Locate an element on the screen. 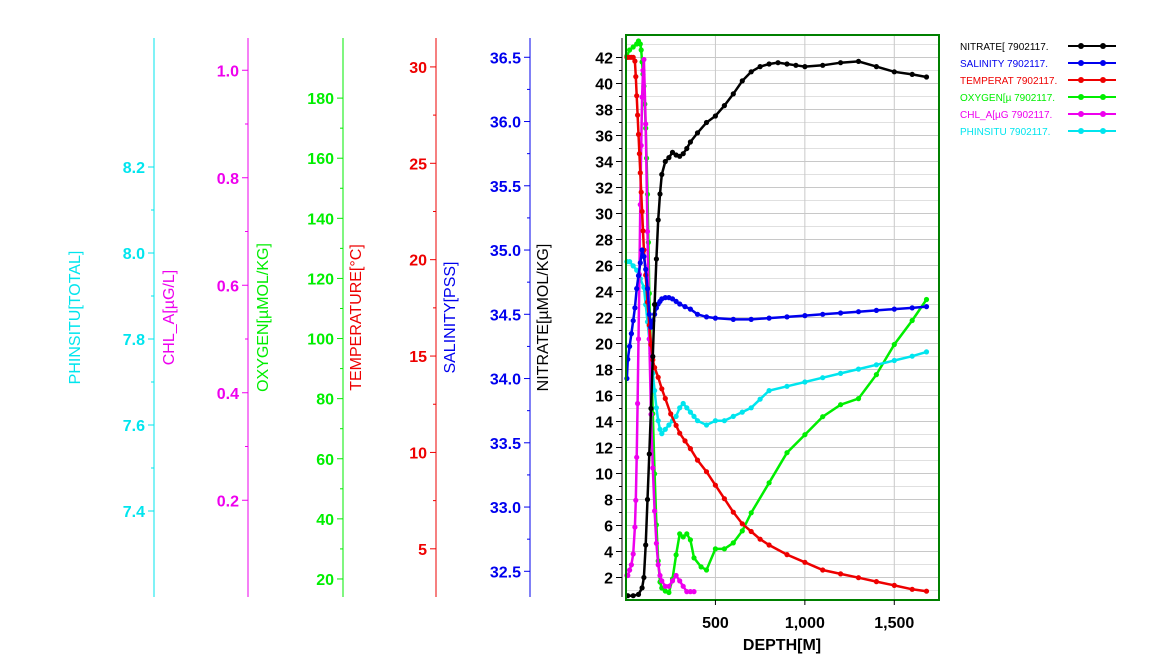 The image size is (1176, 662). nitrate-tick-label: 28 is located at coordinates (604, 241).